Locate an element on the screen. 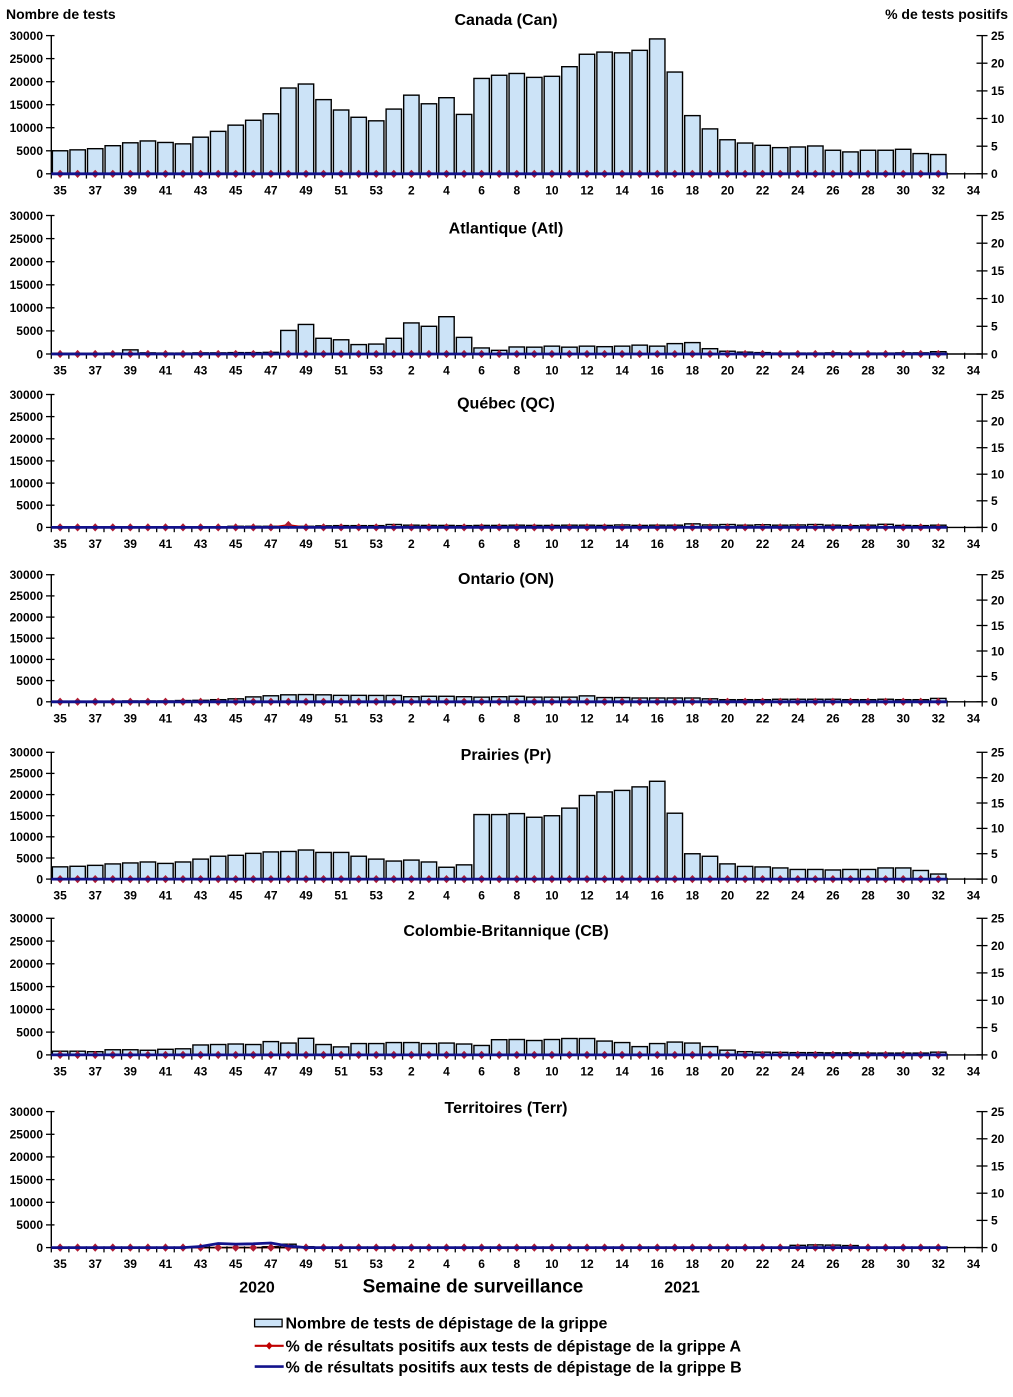 This screenshot has width=1013, height=1397. svg-text: Canada (Can) is located at coordinates (505, 20).